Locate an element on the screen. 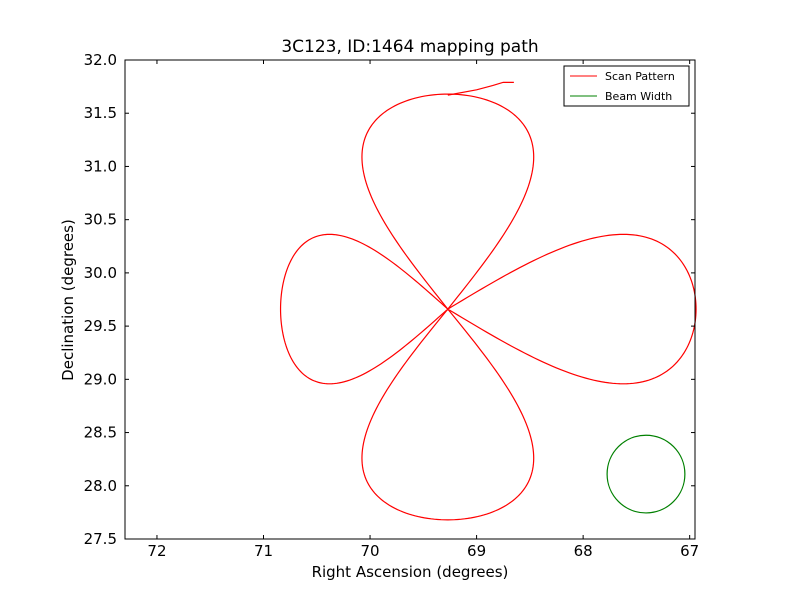  scan-petal-north is located at coordinates (448, 201).